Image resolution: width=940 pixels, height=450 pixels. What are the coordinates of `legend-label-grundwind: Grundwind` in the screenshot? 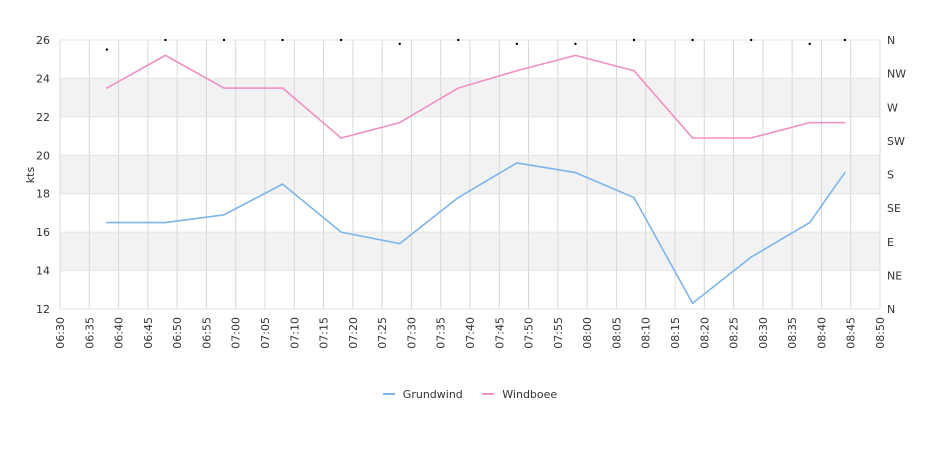 It's located at (432, 394).